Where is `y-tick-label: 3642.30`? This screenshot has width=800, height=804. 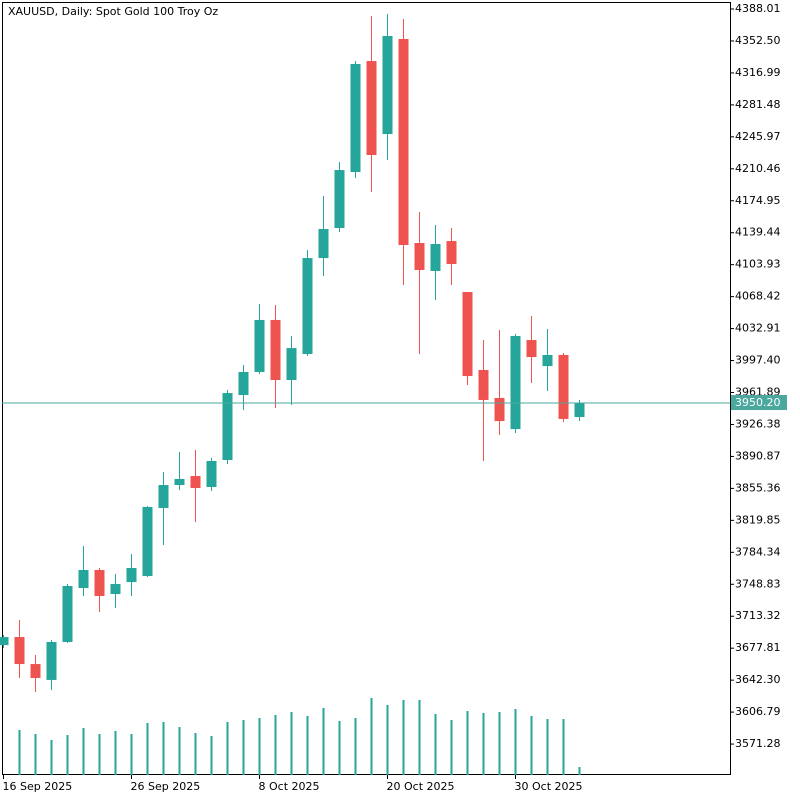 y-tick-label: 3642.30 is located at coordinates (758, 679).